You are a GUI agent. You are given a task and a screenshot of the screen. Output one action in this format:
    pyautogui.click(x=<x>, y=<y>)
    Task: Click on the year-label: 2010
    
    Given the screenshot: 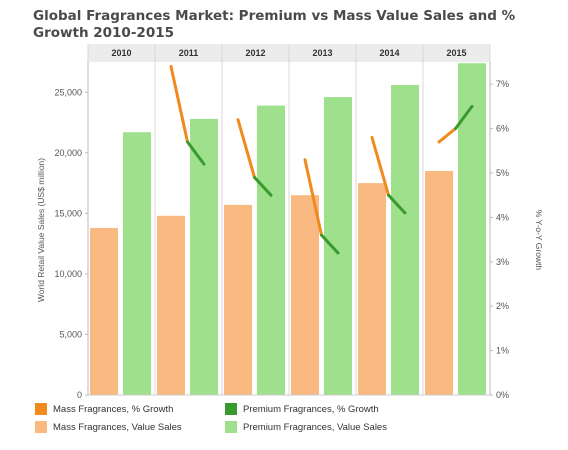 What is the action you would take?
    pyautogui.click(x=121, y=53)
    